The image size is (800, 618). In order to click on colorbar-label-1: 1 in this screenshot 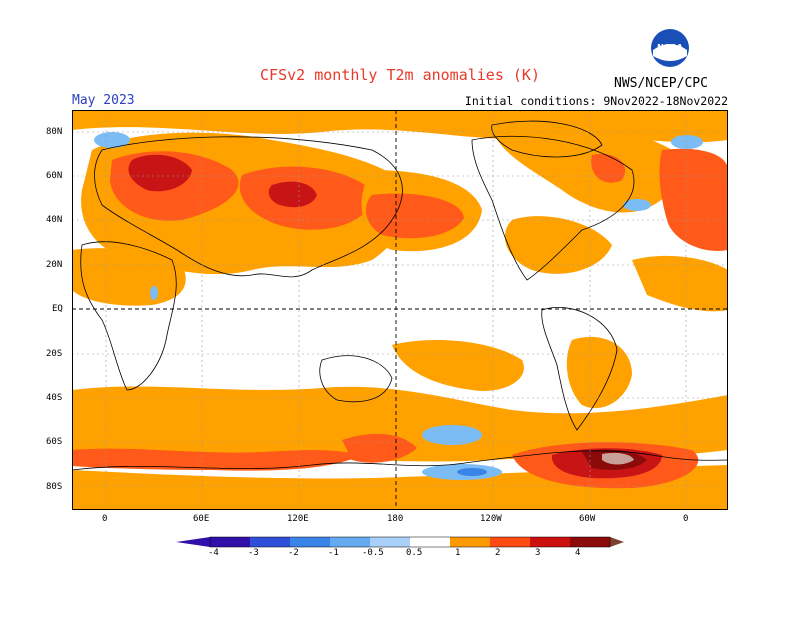, I will do `click(458, 553)`.